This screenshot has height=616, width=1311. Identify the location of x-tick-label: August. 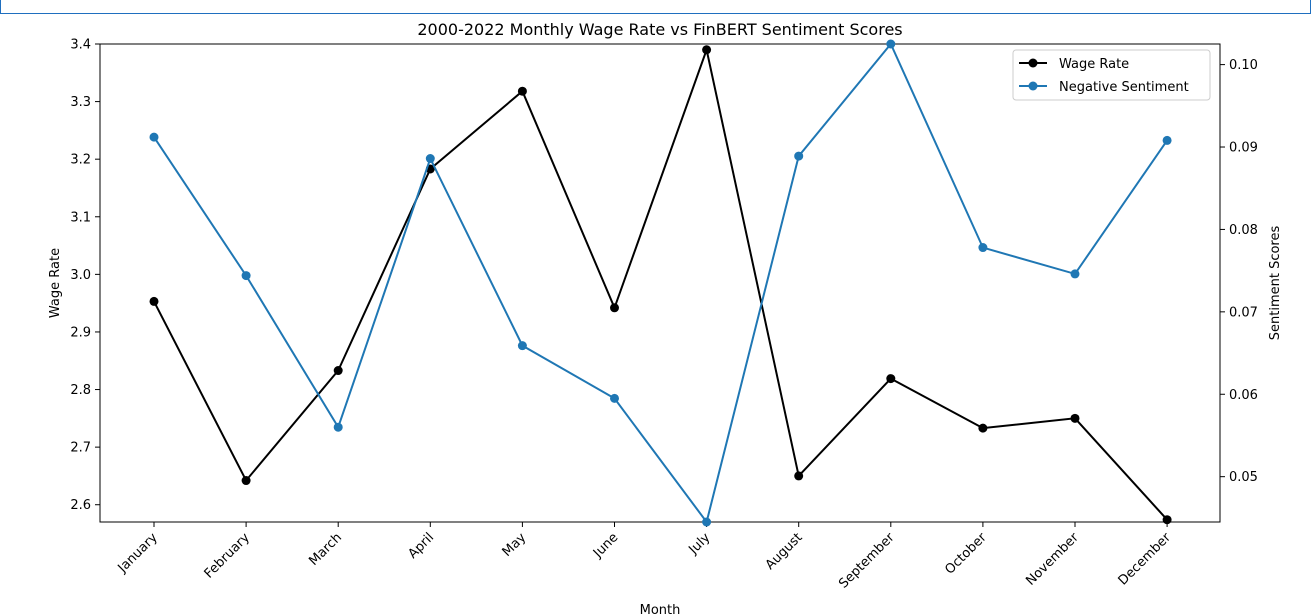
(784, 551).